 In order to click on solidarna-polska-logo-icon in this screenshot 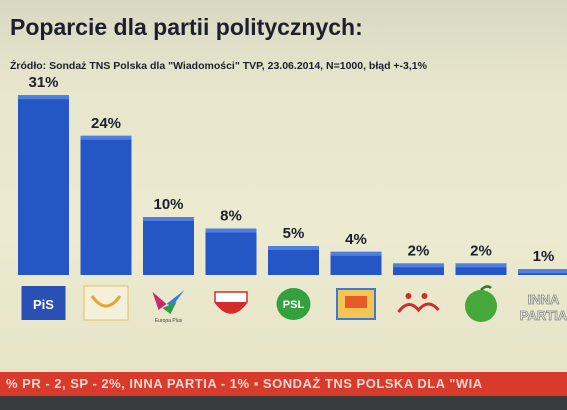, I will do `click(418, 307)`.